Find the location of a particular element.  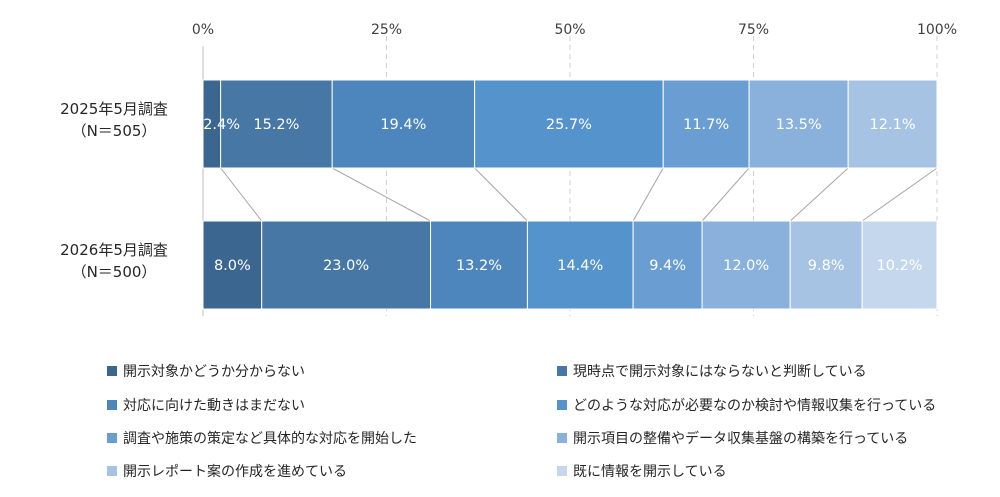

category-label: （N＝505） is located at coordinates (114, 131).